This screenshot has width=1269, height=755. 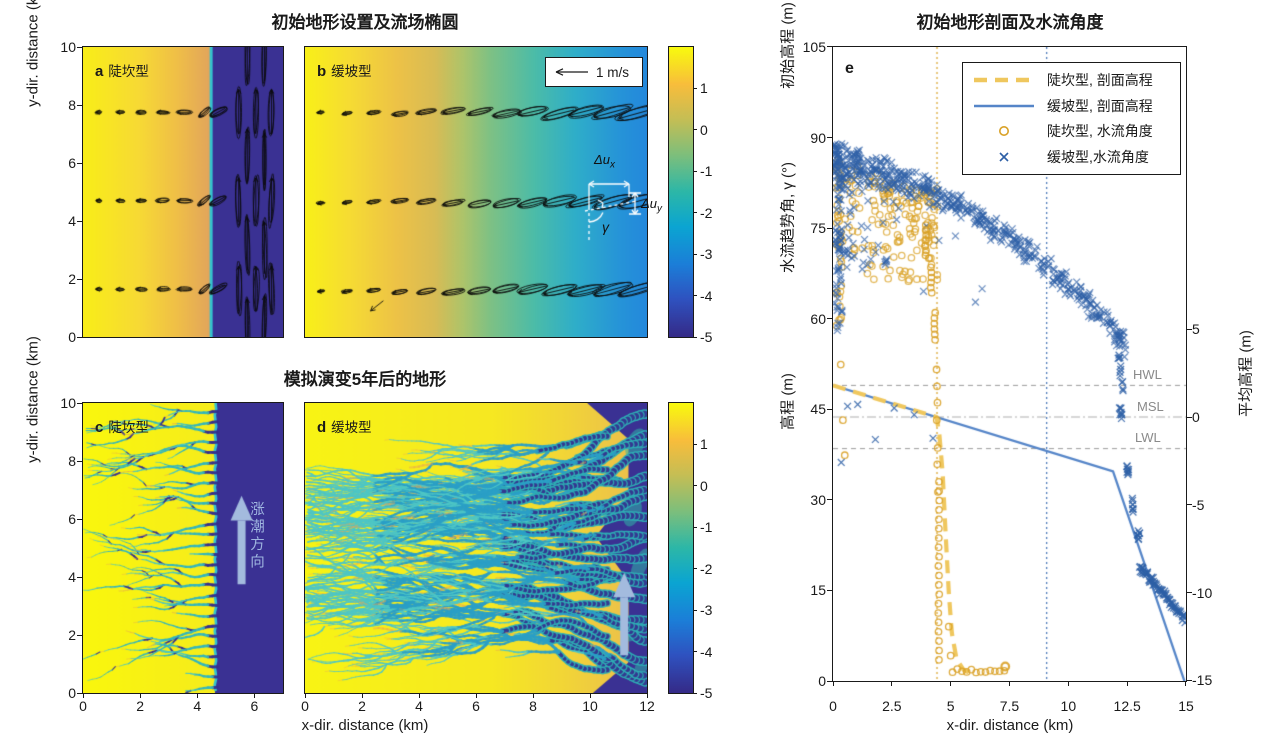 What do you see at coordinates (950, 706) in the screenshot?
I see `tick-label: 5` at bounding box center [950, 706].